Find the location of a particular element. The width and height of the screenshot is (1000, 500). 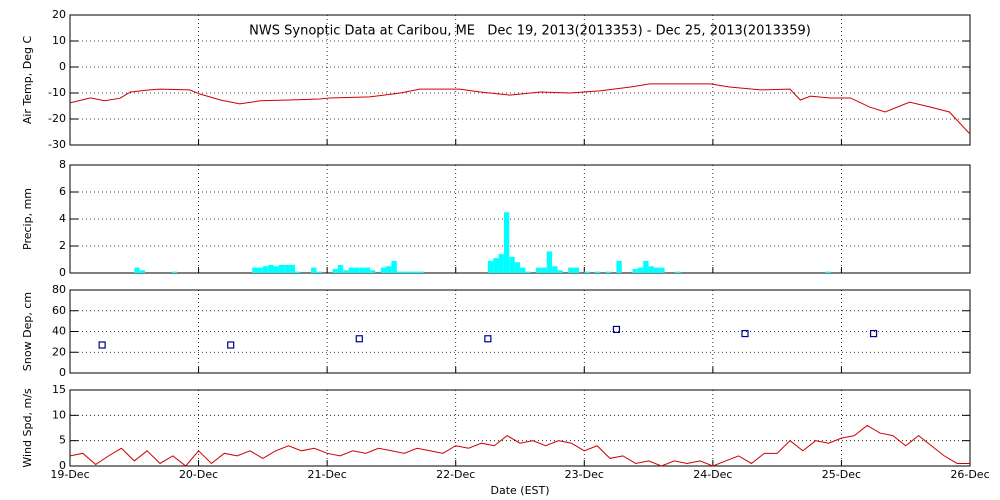

y-tick-label: -30 is located at coordinates (57, 144).